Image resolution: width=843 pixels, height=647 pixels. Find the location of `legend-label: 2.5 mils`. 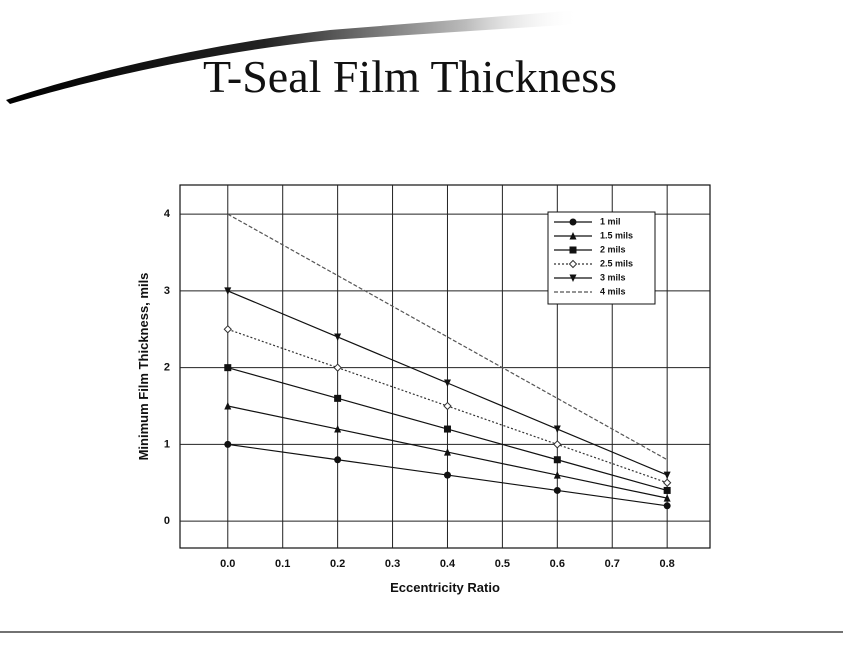

legend-label: 2.5 mils is located at coordinates (616, 263).